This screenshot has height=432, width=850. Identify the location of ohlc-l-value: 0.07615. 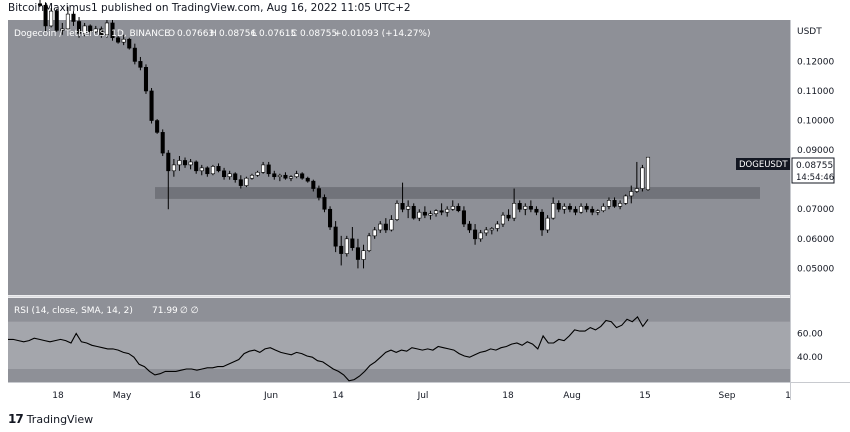
(277, 34).